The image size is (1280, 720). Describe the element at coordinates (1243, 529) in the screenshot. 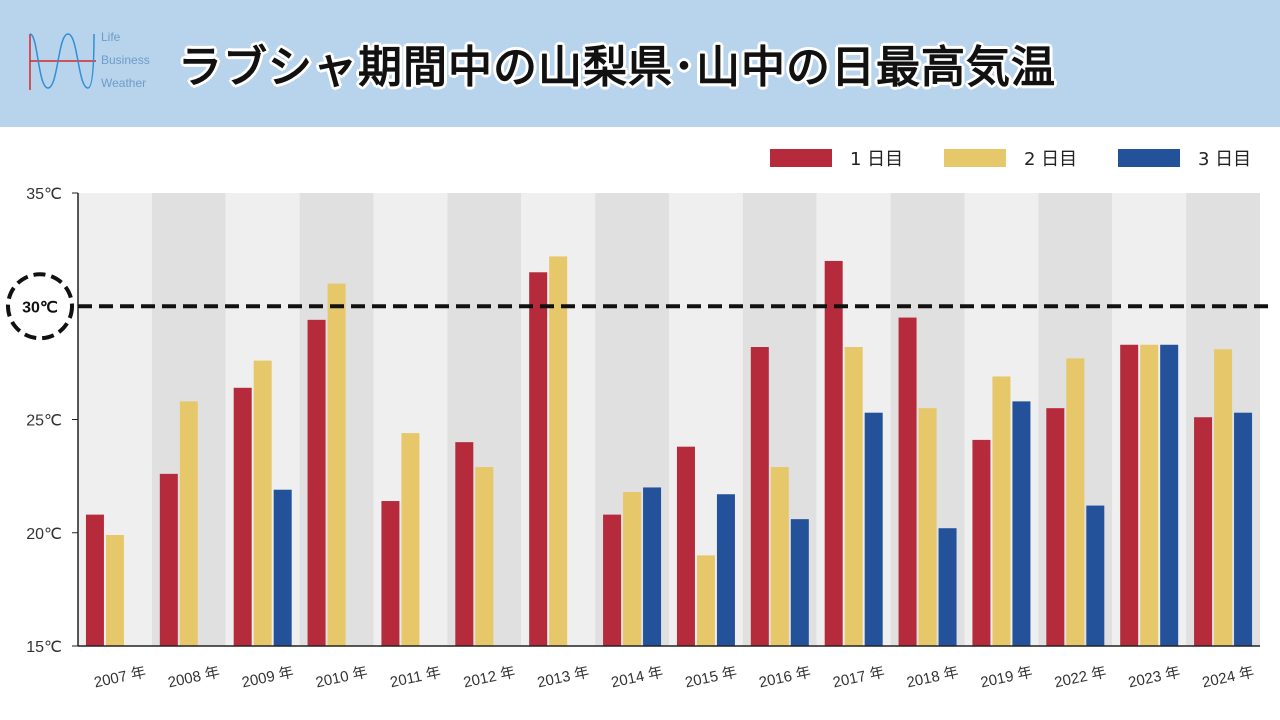

I see `bar-series3-2024年` at that location.